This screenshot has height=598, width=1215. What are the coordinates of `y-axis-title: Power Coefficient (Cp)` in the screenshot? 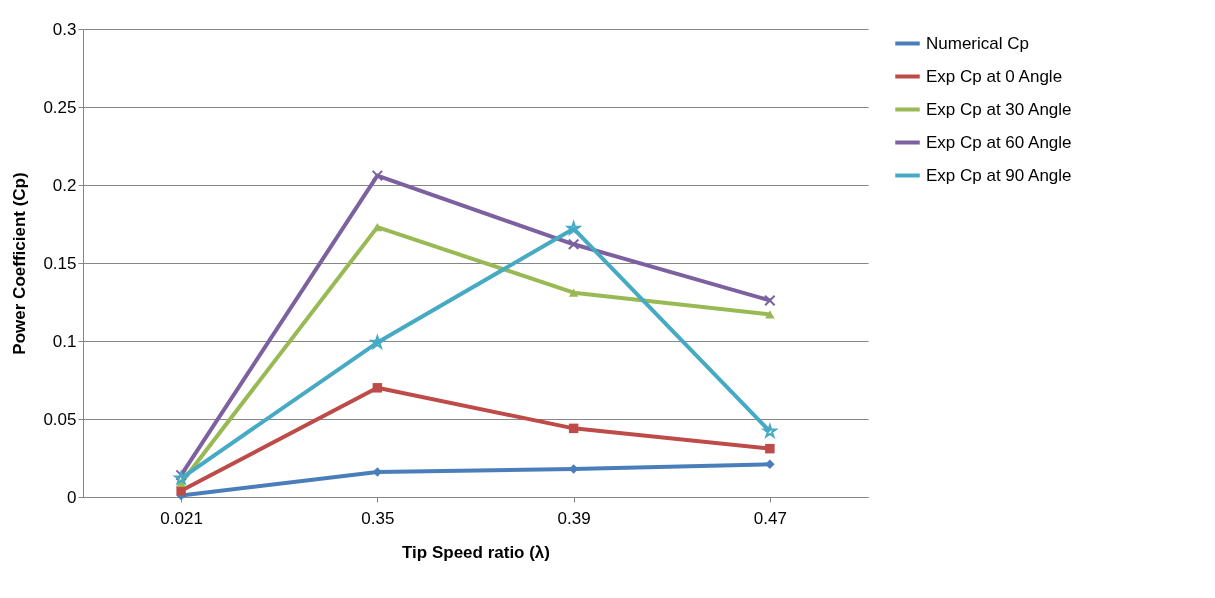 It's located at (20, 263).